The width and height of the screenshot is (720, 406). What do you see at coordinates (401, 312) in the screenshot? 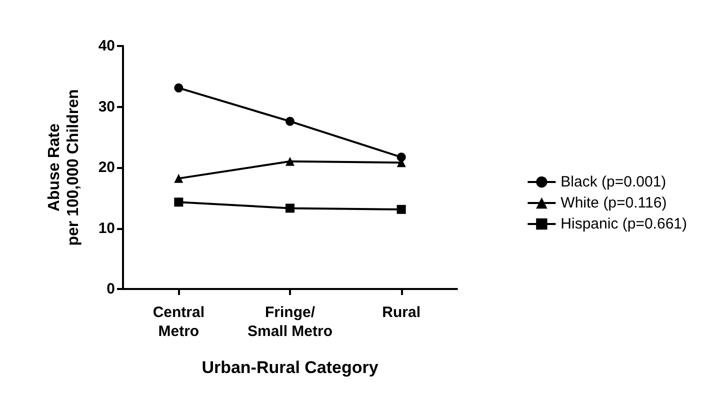
I see `x-tick-label: Rural` at bounding box center [401, 312].